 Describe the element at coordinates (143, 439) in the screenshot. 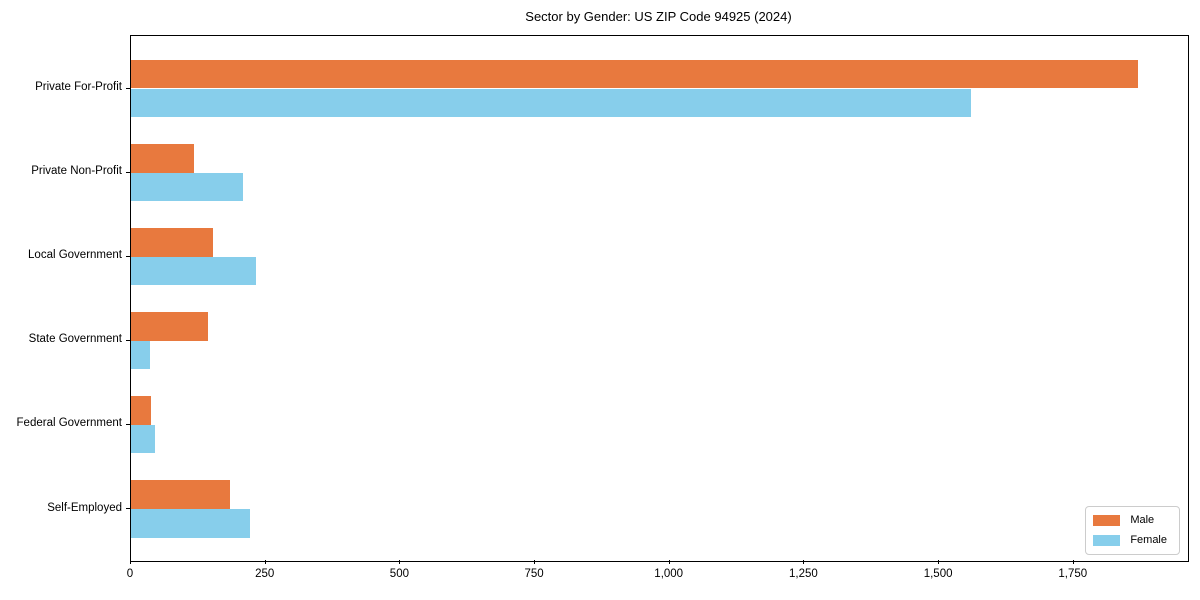

I see `bar-female-federal-government` at that location.